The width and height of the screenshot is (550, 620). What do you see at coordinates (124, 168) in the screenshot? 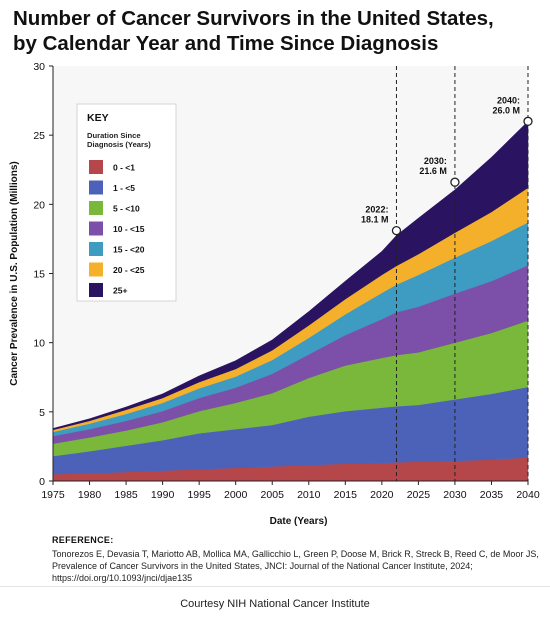
I see `legend-label-1: 0 - <1` at bounding box center [124, 168].